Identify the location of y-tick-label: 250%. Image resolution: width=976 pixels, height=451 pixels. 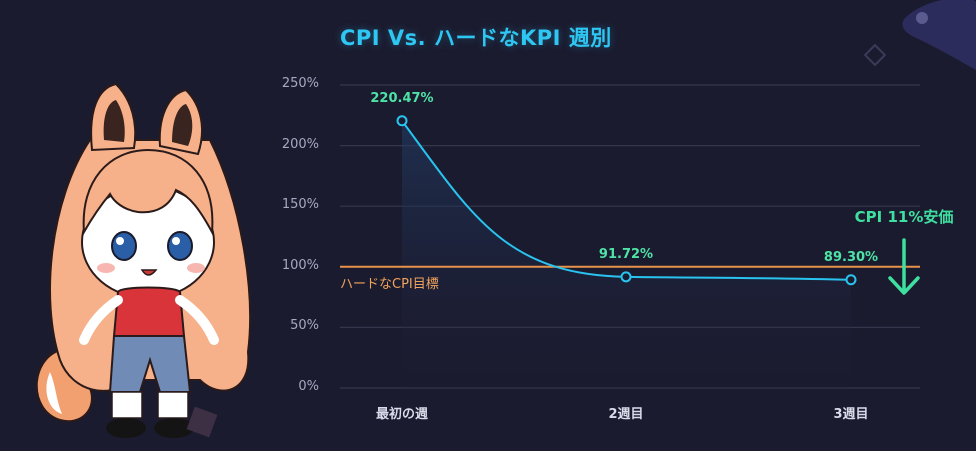
(300, 83).